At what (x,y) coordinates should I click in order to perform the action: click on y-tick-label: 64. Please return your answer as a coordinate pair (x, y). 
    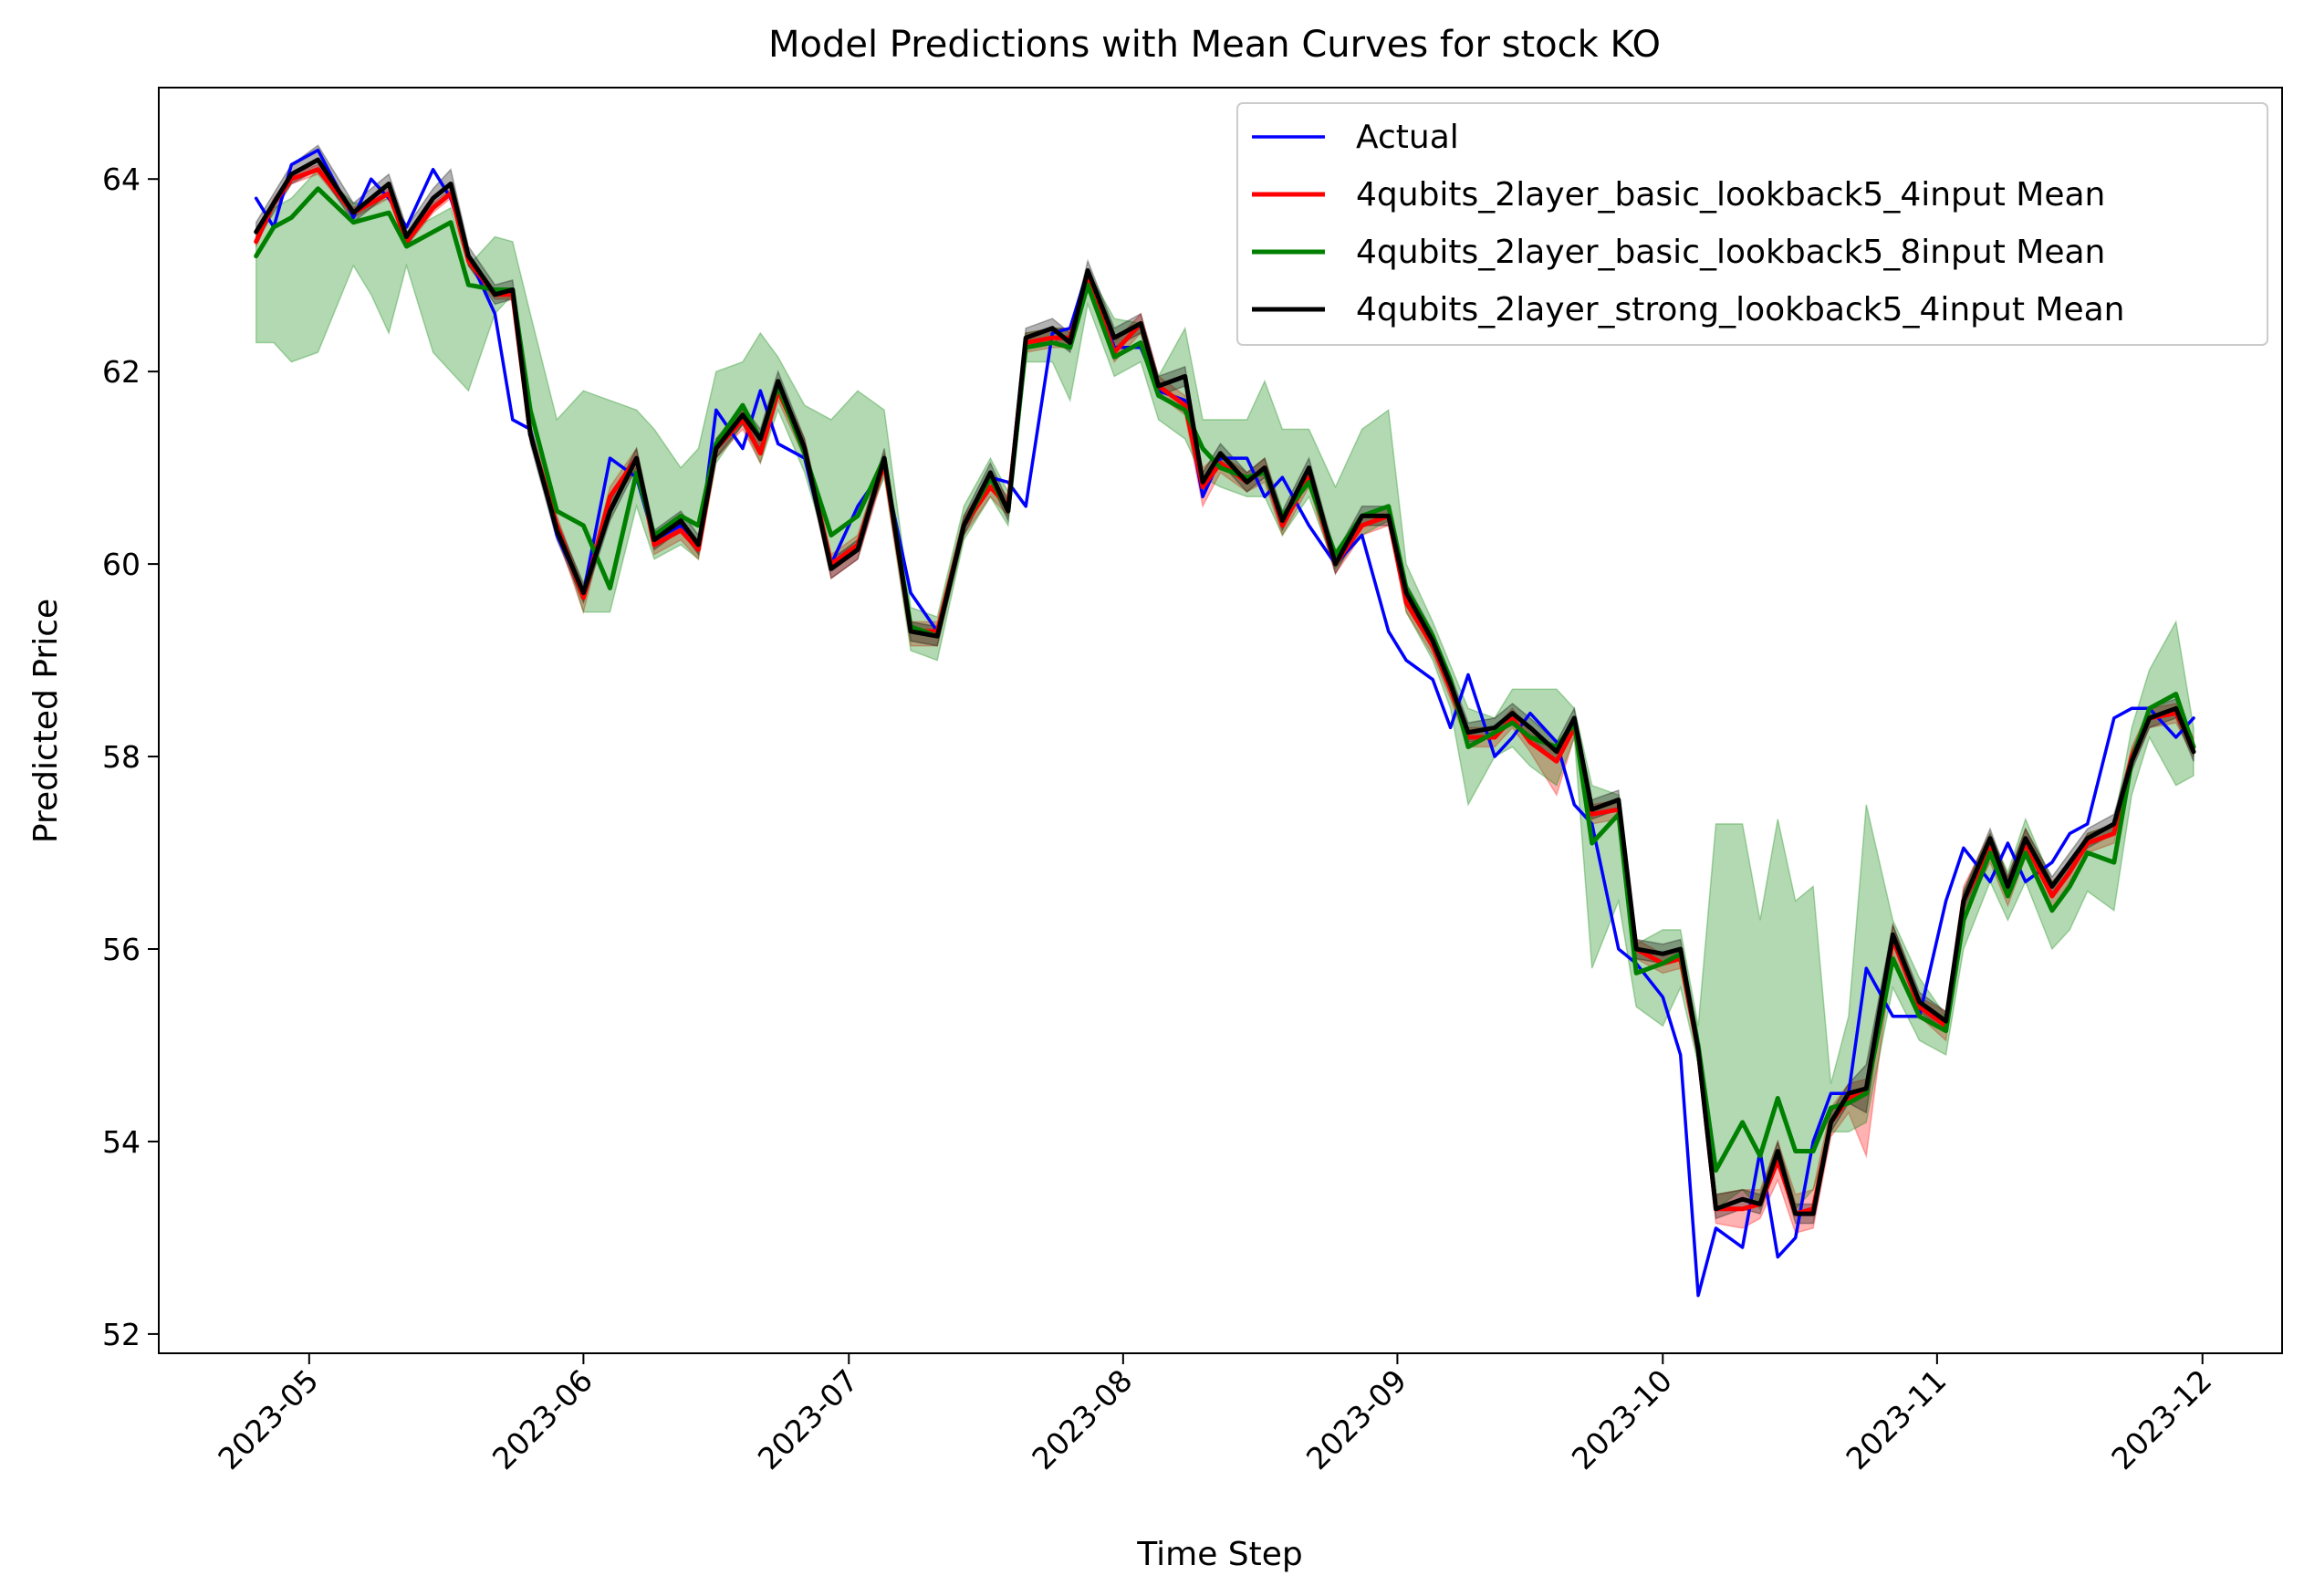
    Looking at the image, I should click on (121, 180).